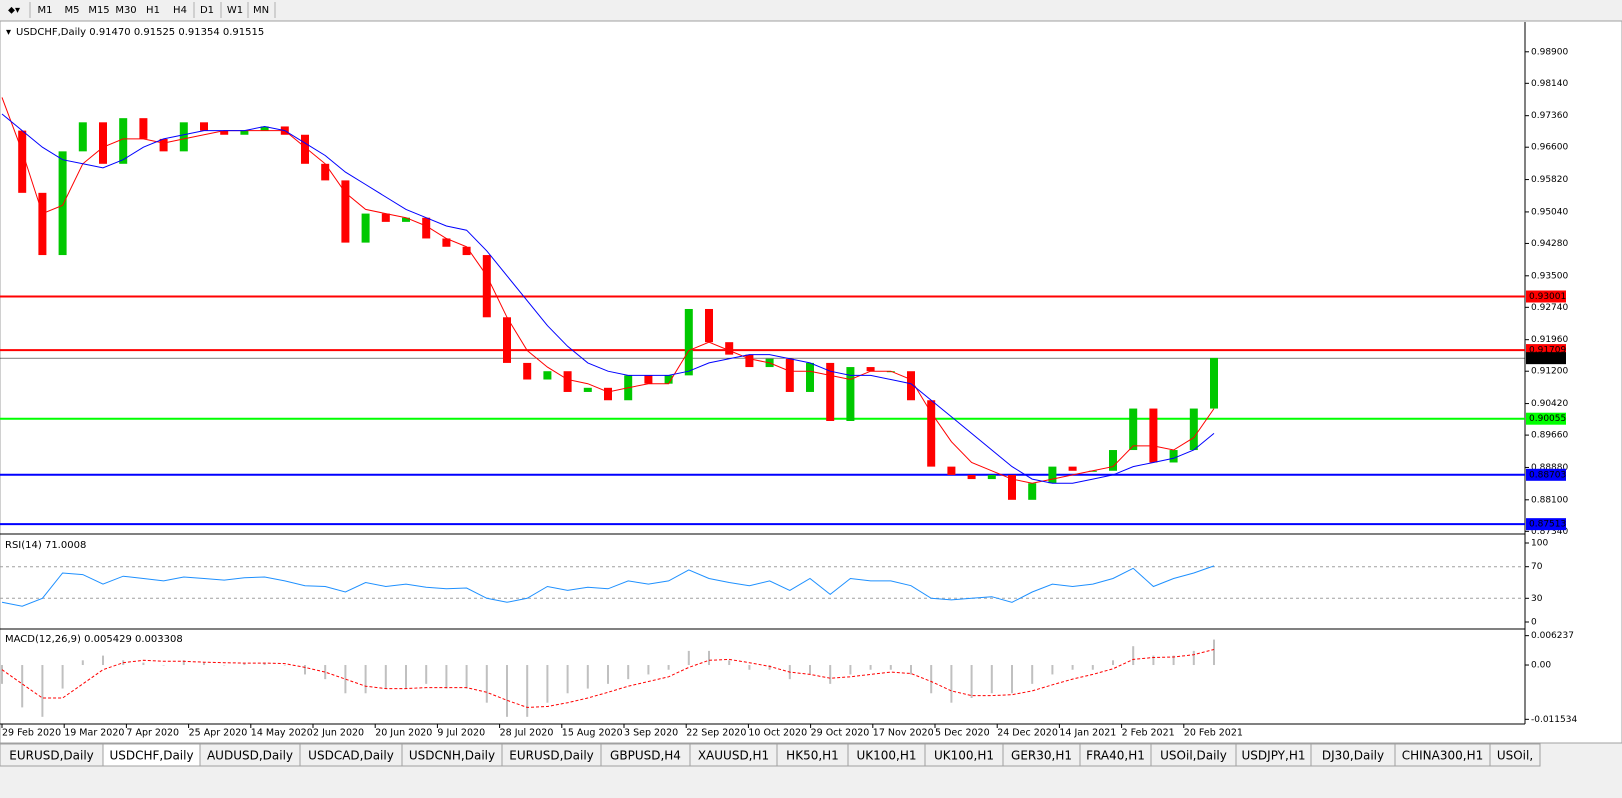  I want to click on y-tick-label: -0.011534, so click(1554, 720).